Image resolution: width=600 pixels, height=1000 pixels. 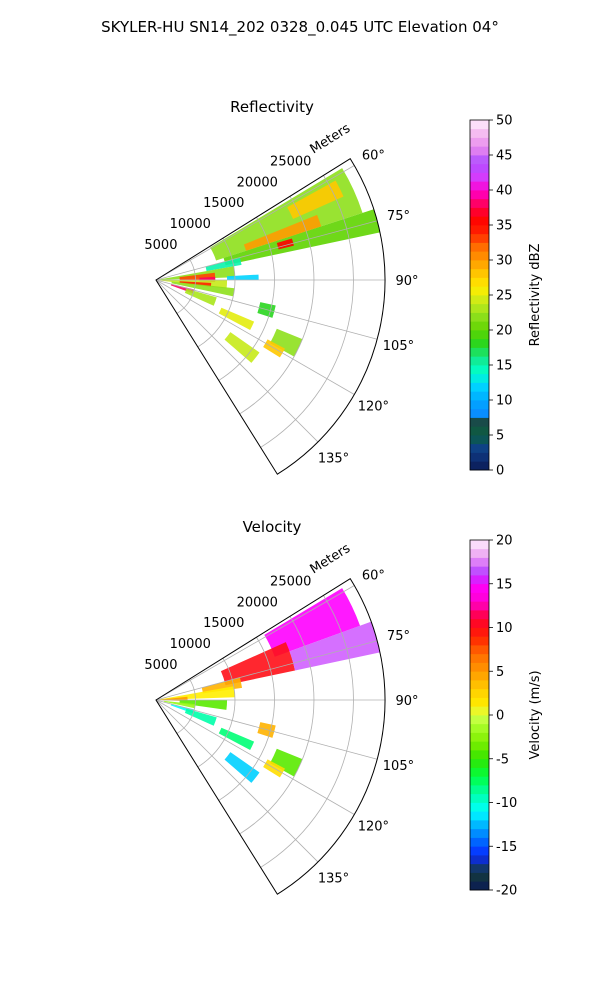 What do you see at coordinates (398, 766) in the screenshot?
I see `velocity-azimuth-tick-label-3: 105°` at bounding box center [398, 766].